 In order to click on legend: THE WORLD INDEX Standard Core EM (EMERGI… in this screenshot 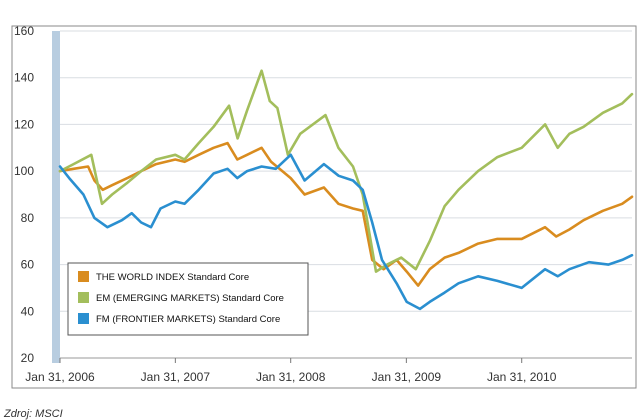, I will do `click(188, 299)`.